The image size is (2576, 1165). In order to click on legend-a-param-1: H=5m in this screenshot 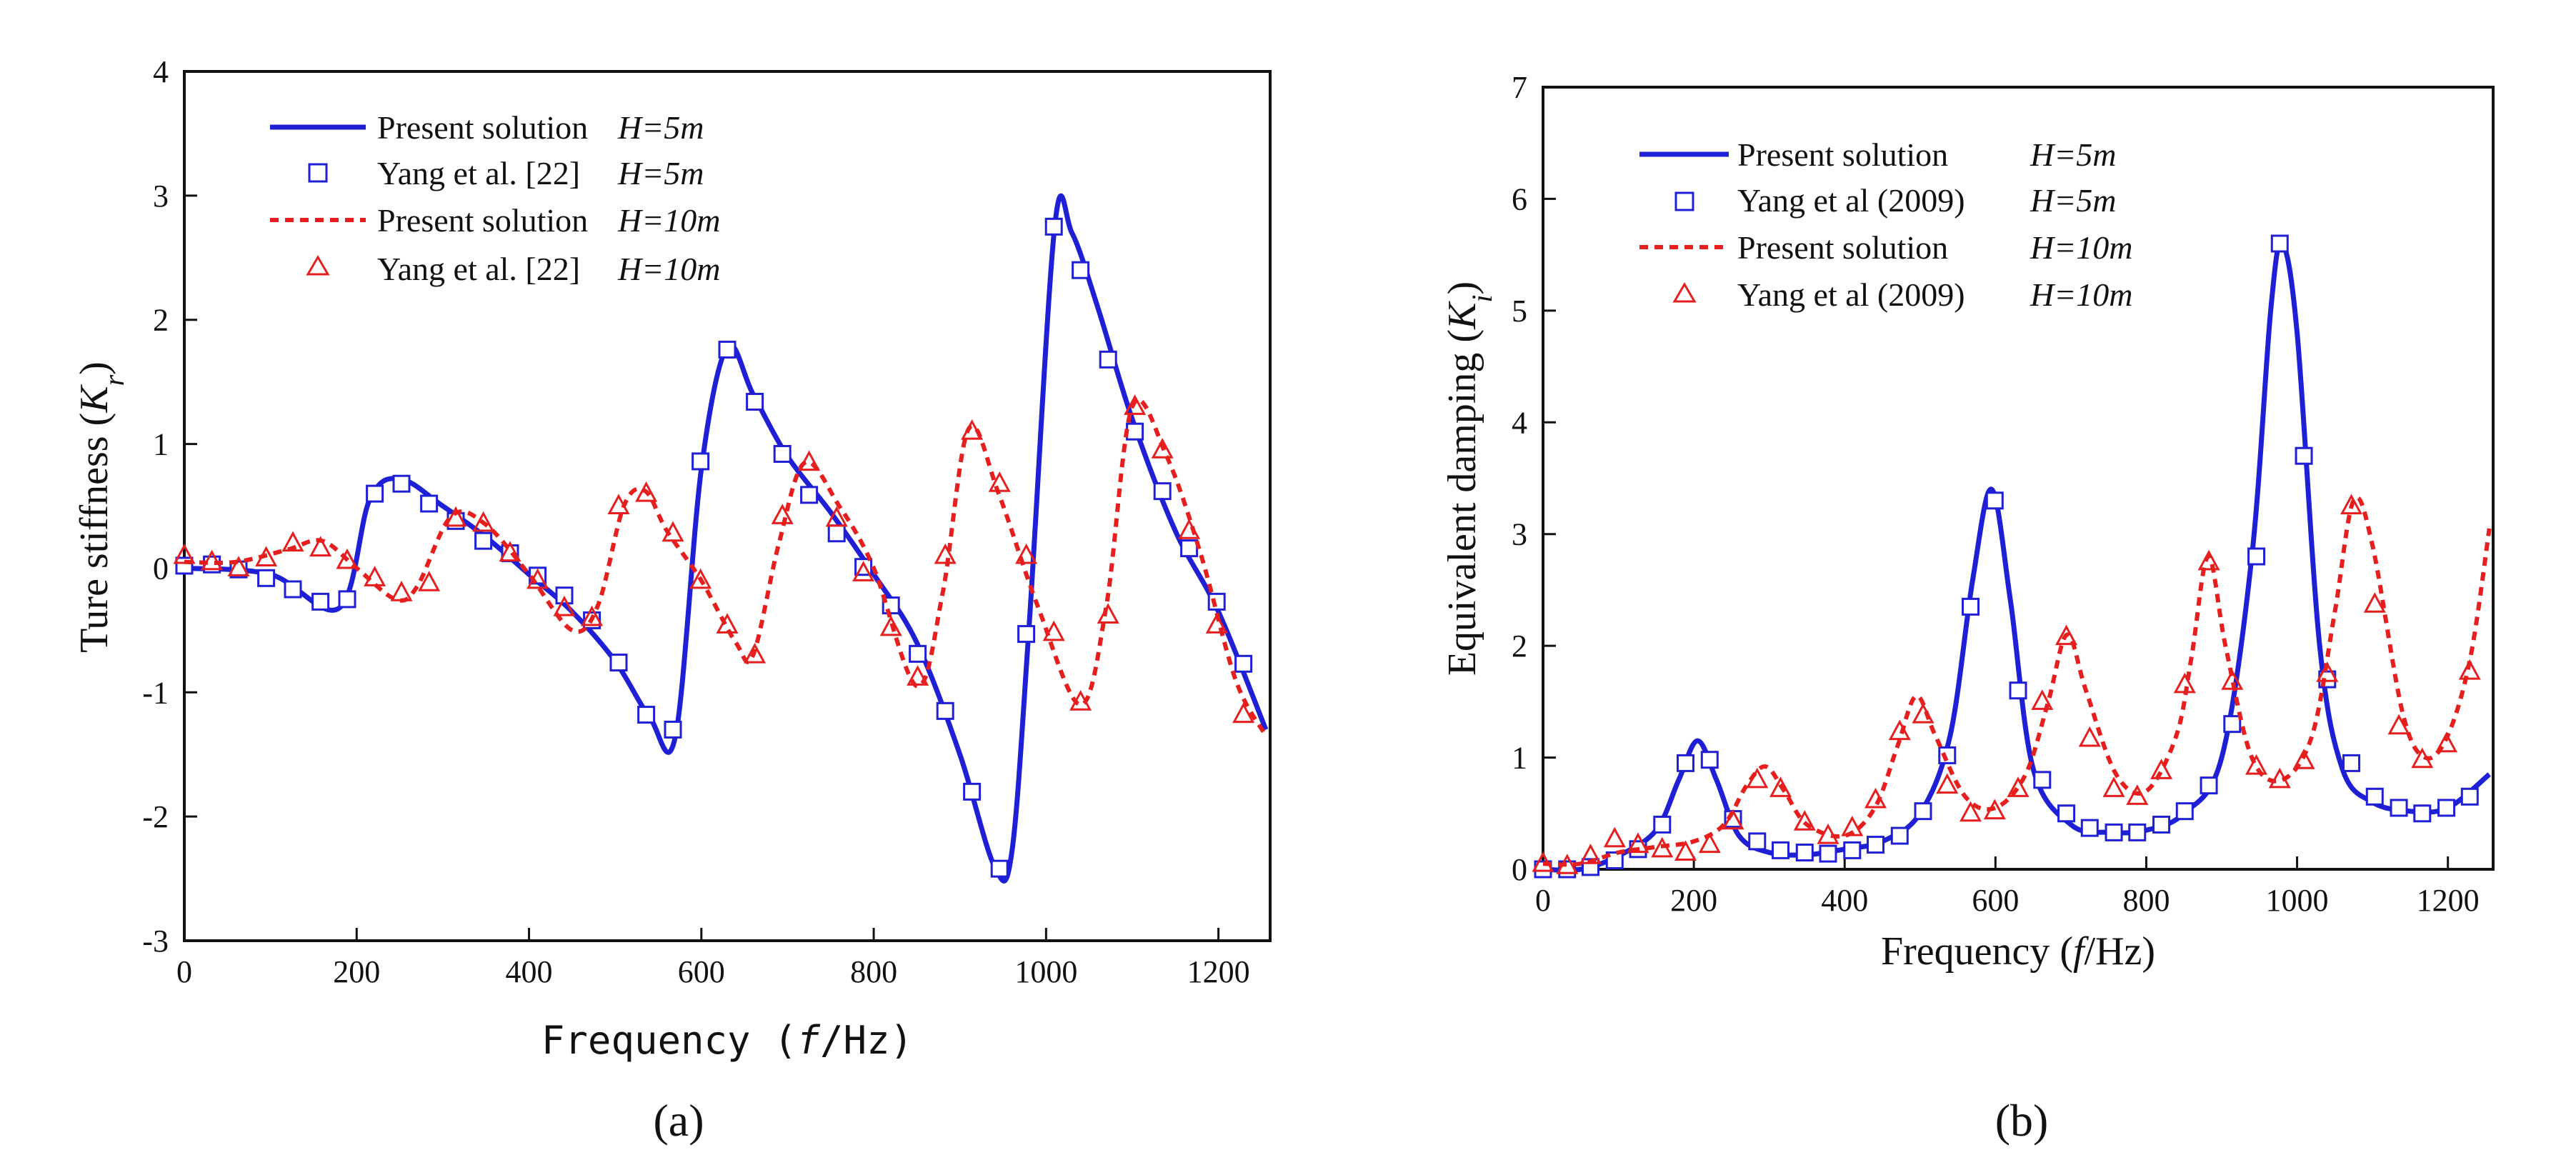, I will do `click(660, 173)`.